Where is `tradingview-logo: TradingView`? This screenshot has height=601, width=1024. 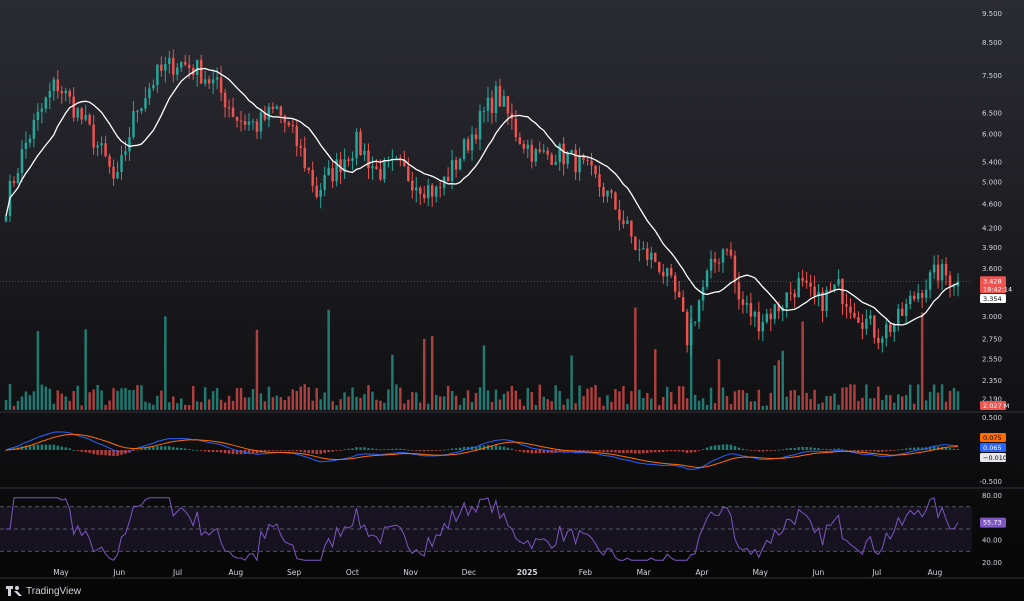
tradingview-logo: TradingView is located at coordinates (43, 591).